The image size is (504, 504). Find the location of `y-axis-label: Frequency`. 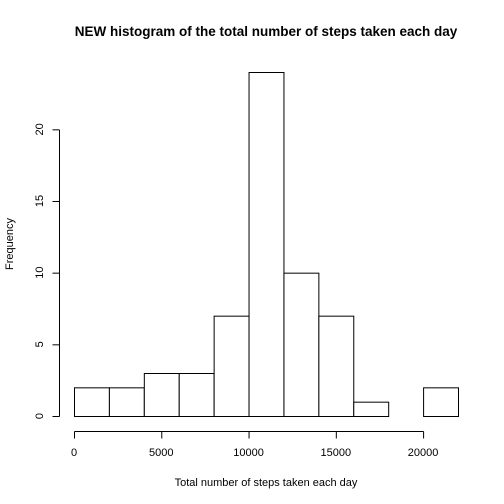

y-axis-label: Frequency is located at coordinates (10, 244).